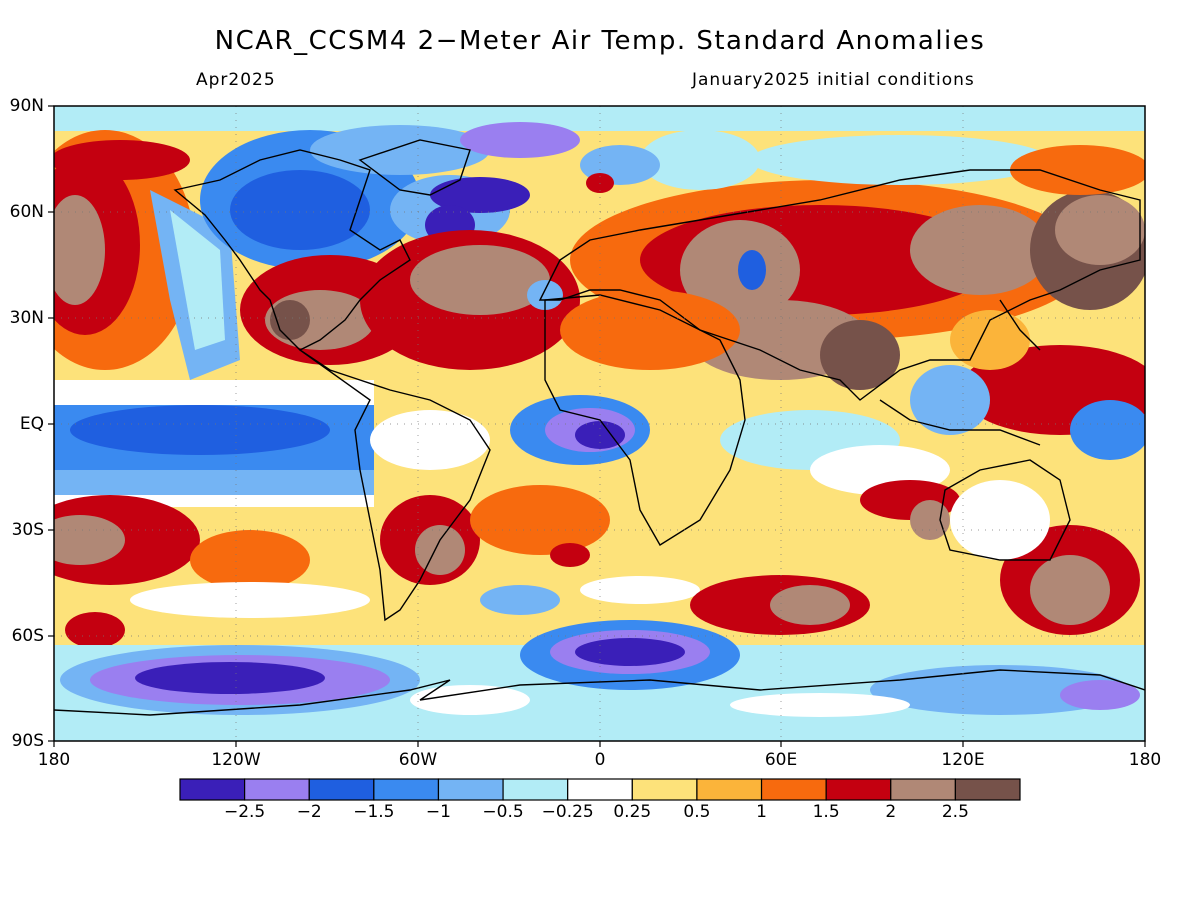 This screenshot has width=1200, height=900. What do you see at coordinates (632, 812) in the screenshot?
I see `colorbar-label: 0.25` at bounding box center [632, 812].